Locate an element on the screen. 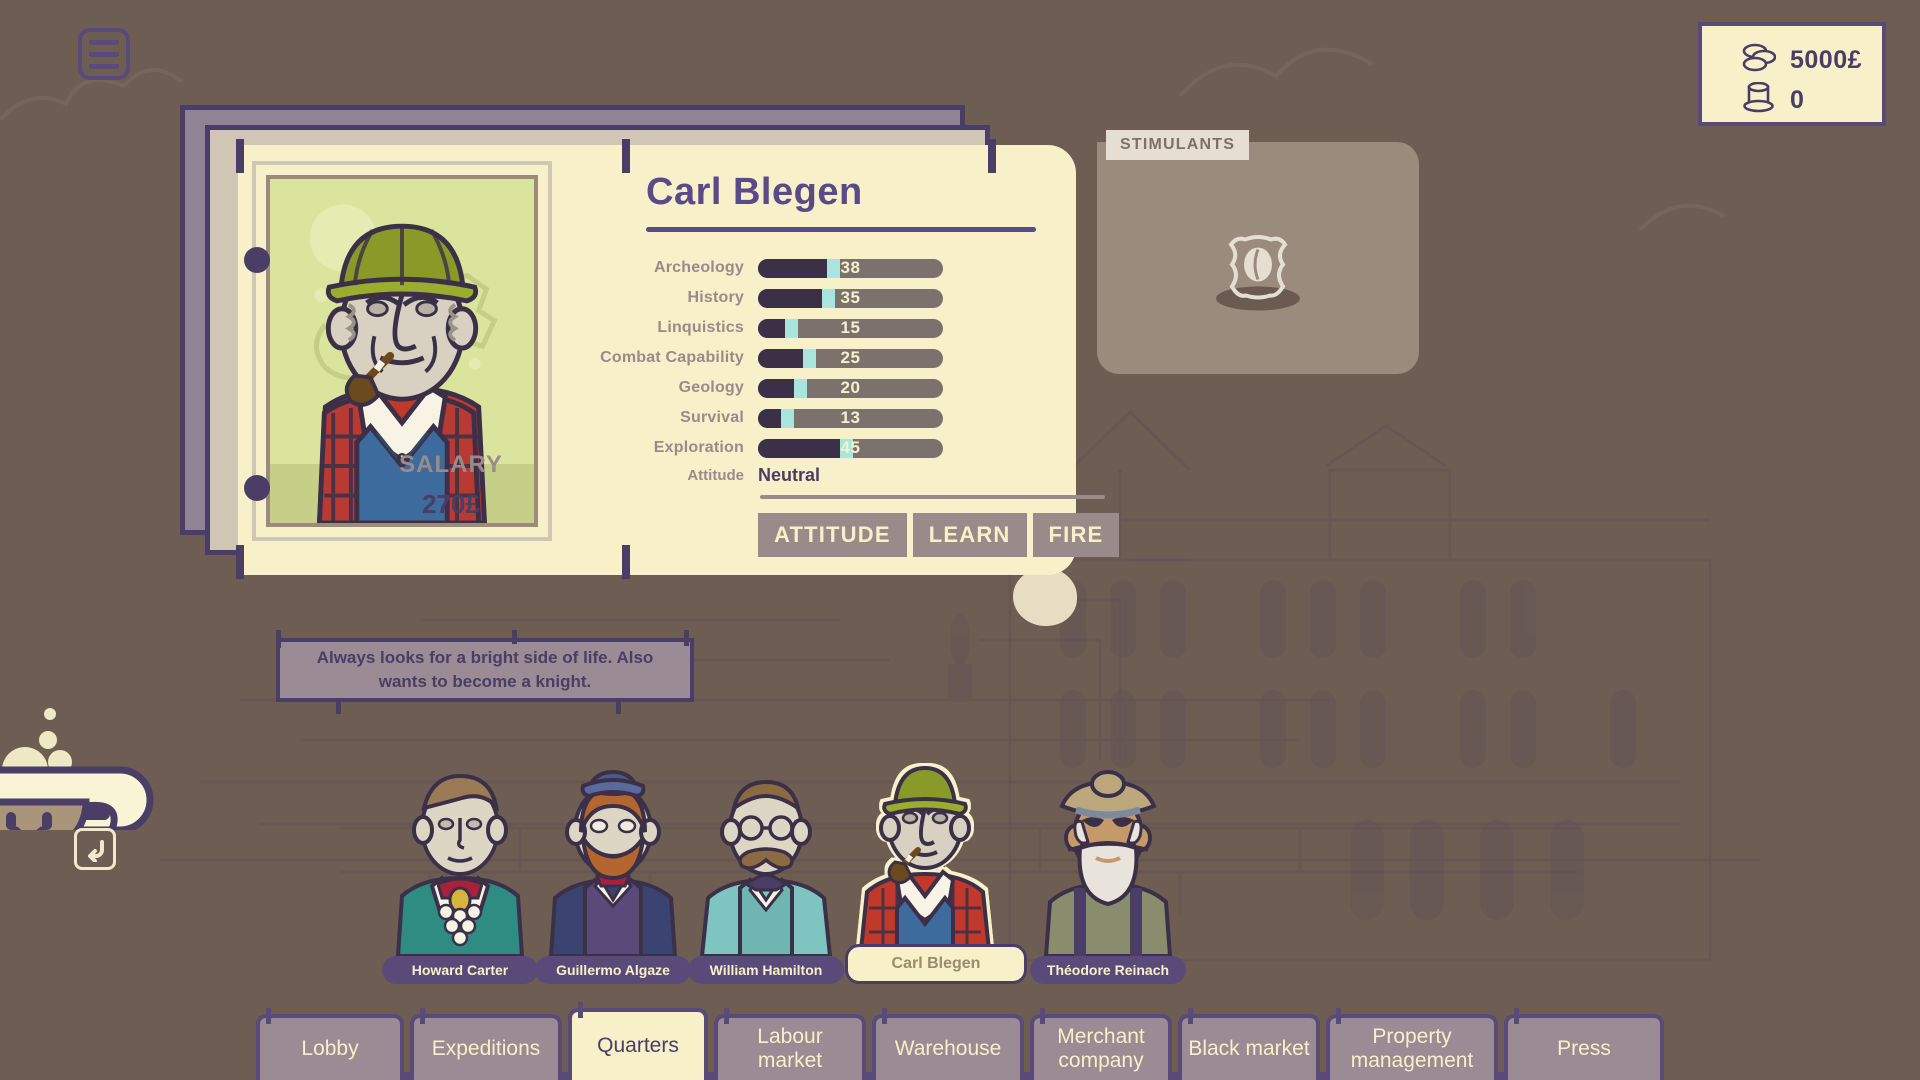  character-name-label: Théodore Reinach is located at coordinates (1108, 970).